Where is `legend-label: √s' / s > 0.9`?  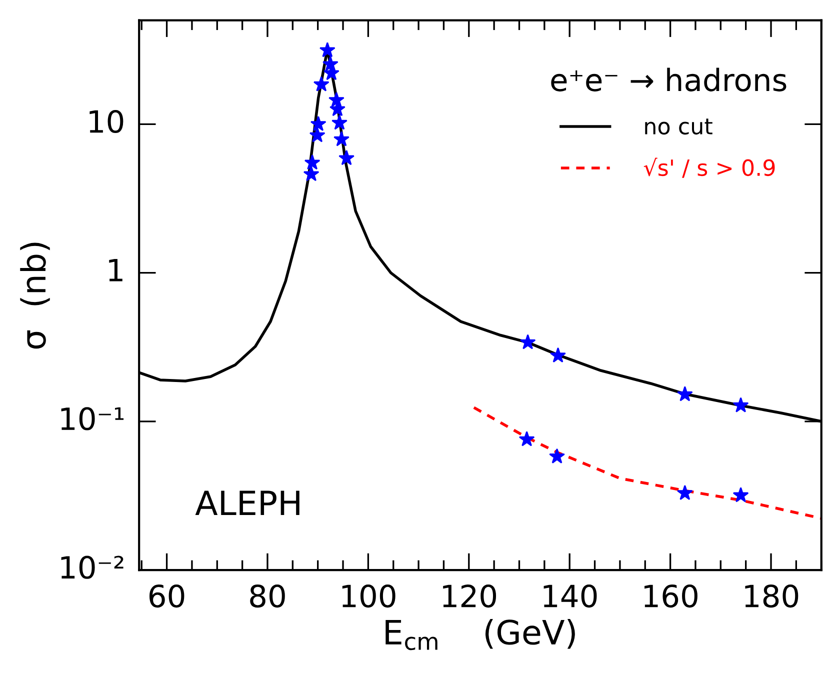
legend-label: √s' / s > 0.9 is located at coordinates (709, 168).